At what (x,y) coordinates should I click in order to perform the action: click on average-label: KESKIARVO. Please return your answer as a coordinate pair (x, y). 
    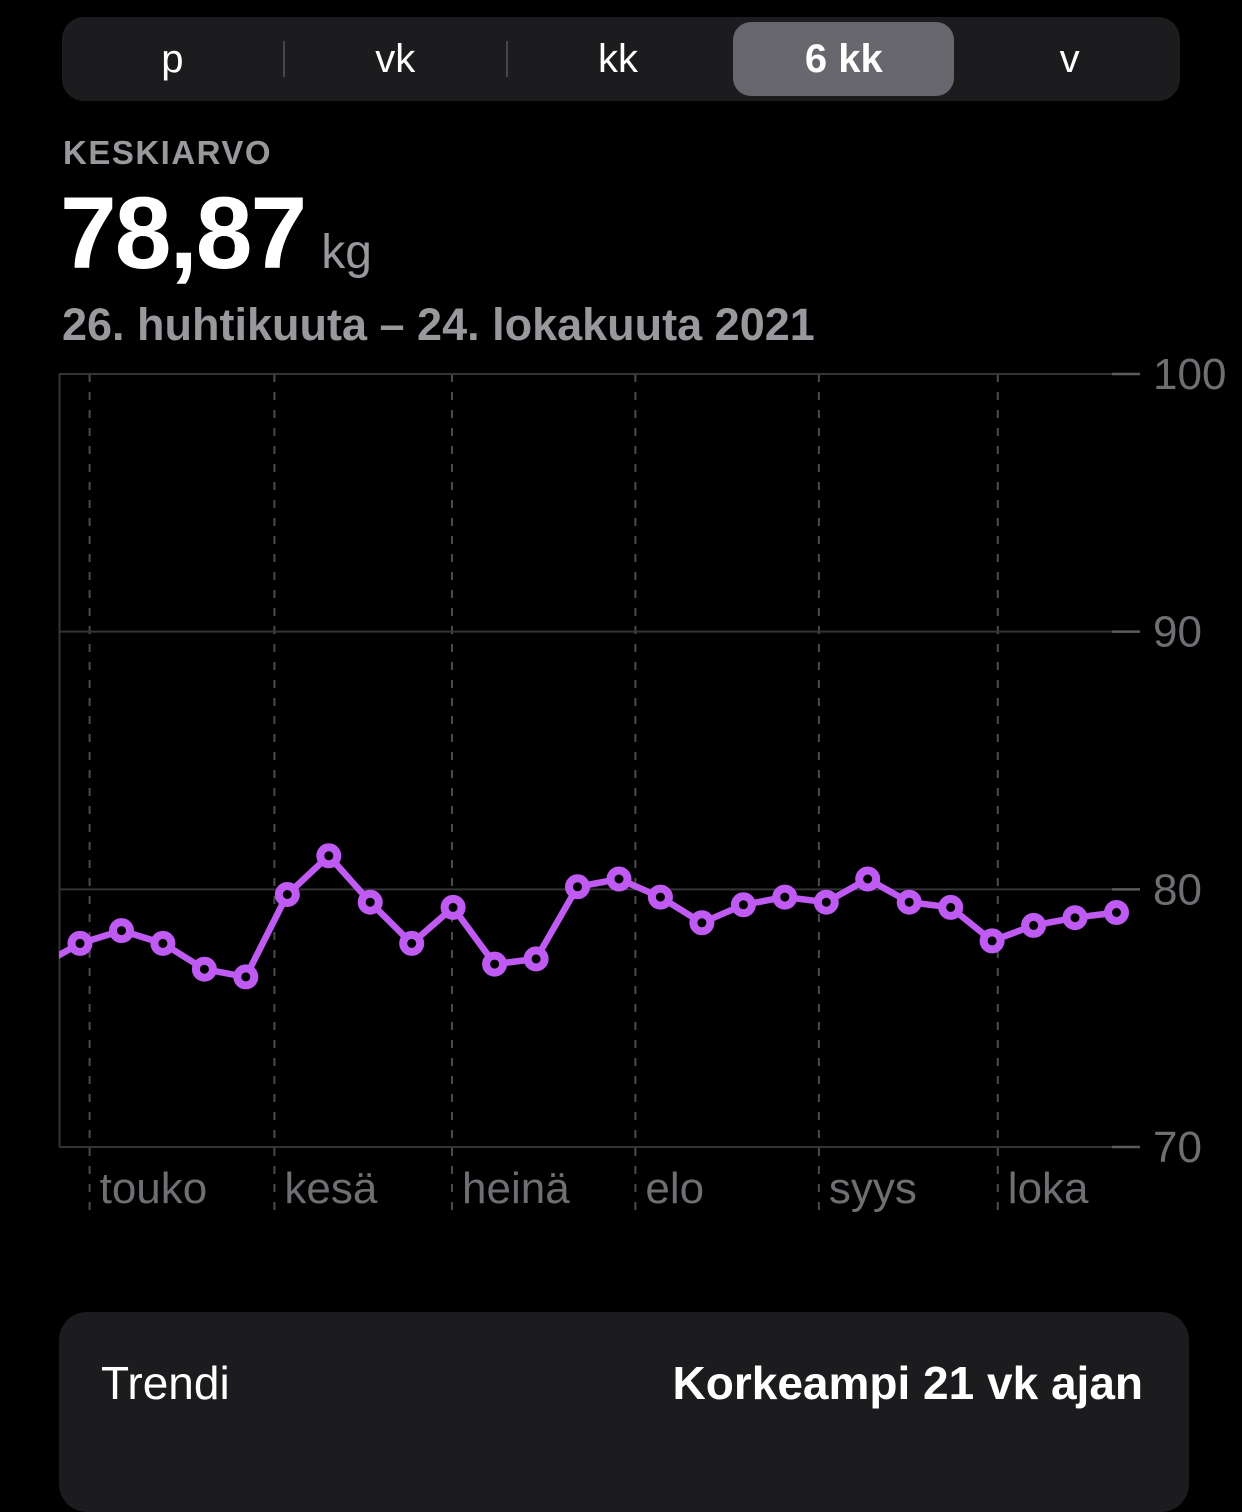
    Looking at the image, I should click on (168, 152).